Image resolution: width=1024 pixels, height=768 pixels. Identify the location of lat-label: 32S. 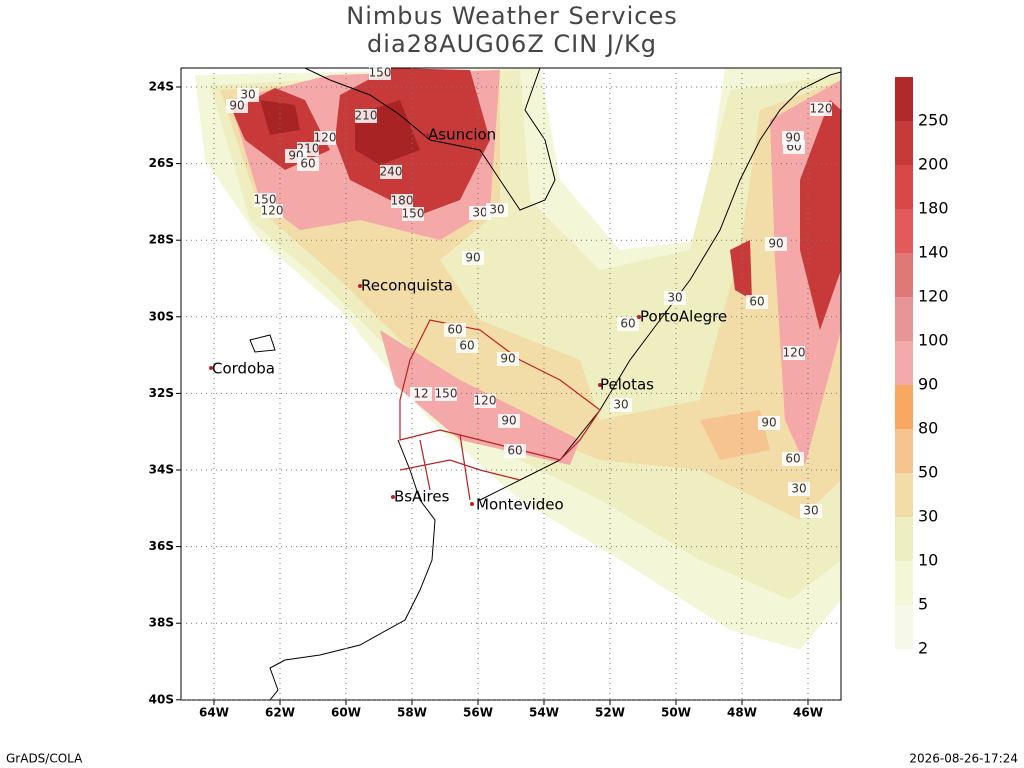
(161, 393).